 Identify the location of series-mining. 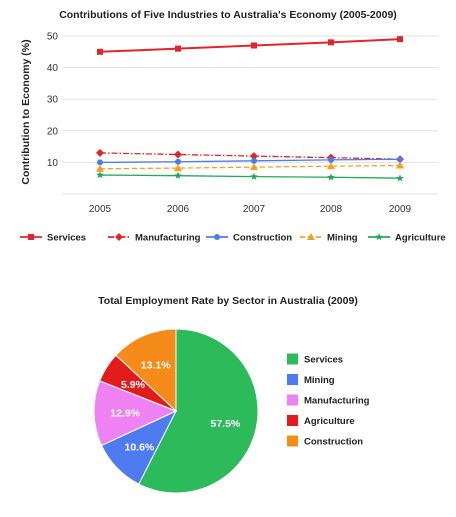
(250, 166).